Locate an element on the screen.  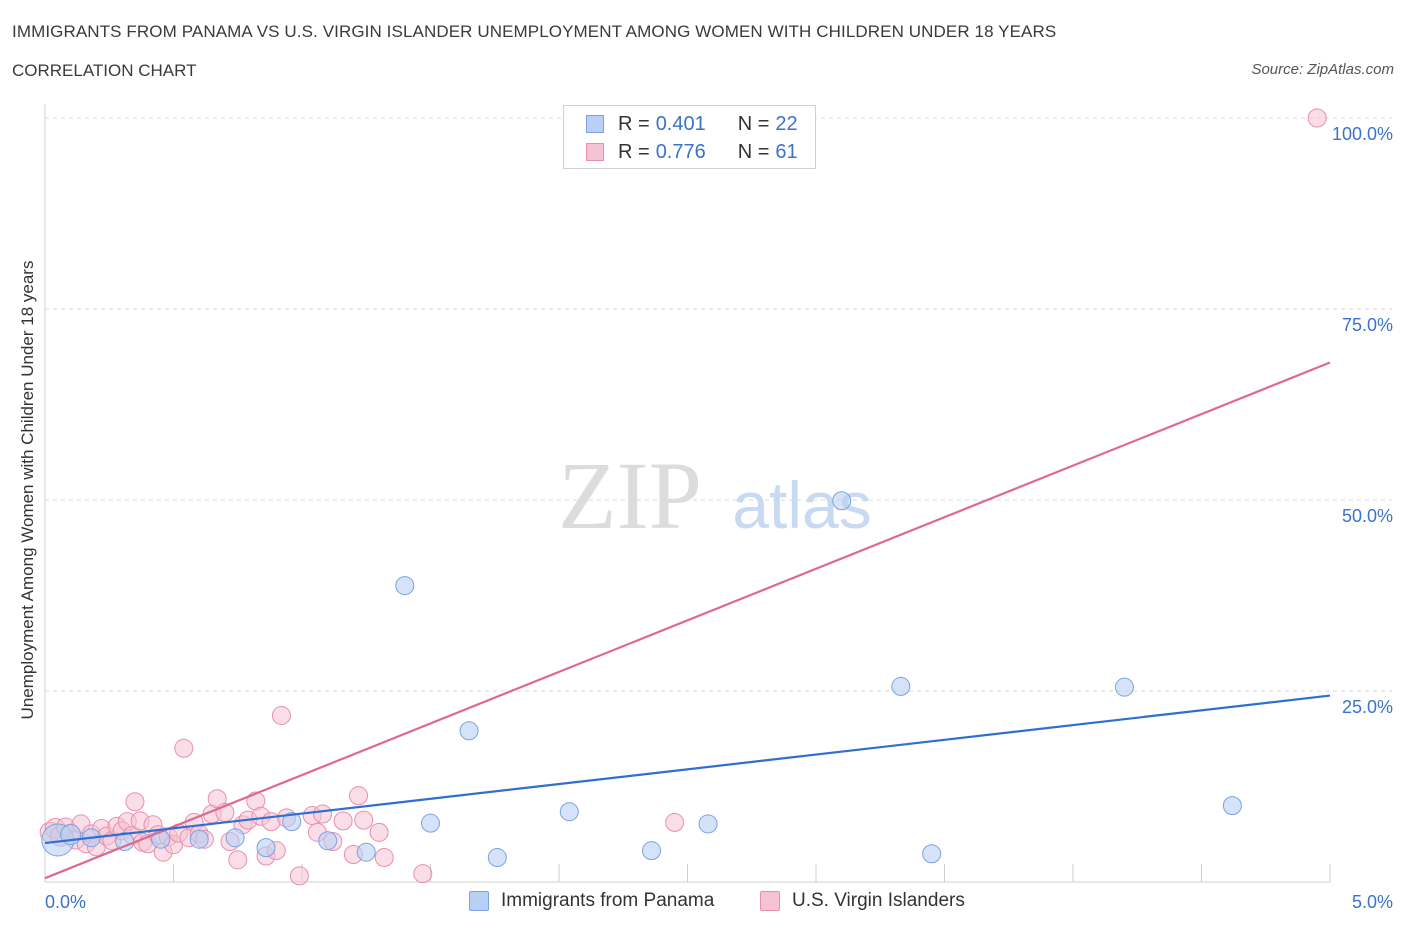
watermark-atlas: atlas is located at coordinates (801, 505).